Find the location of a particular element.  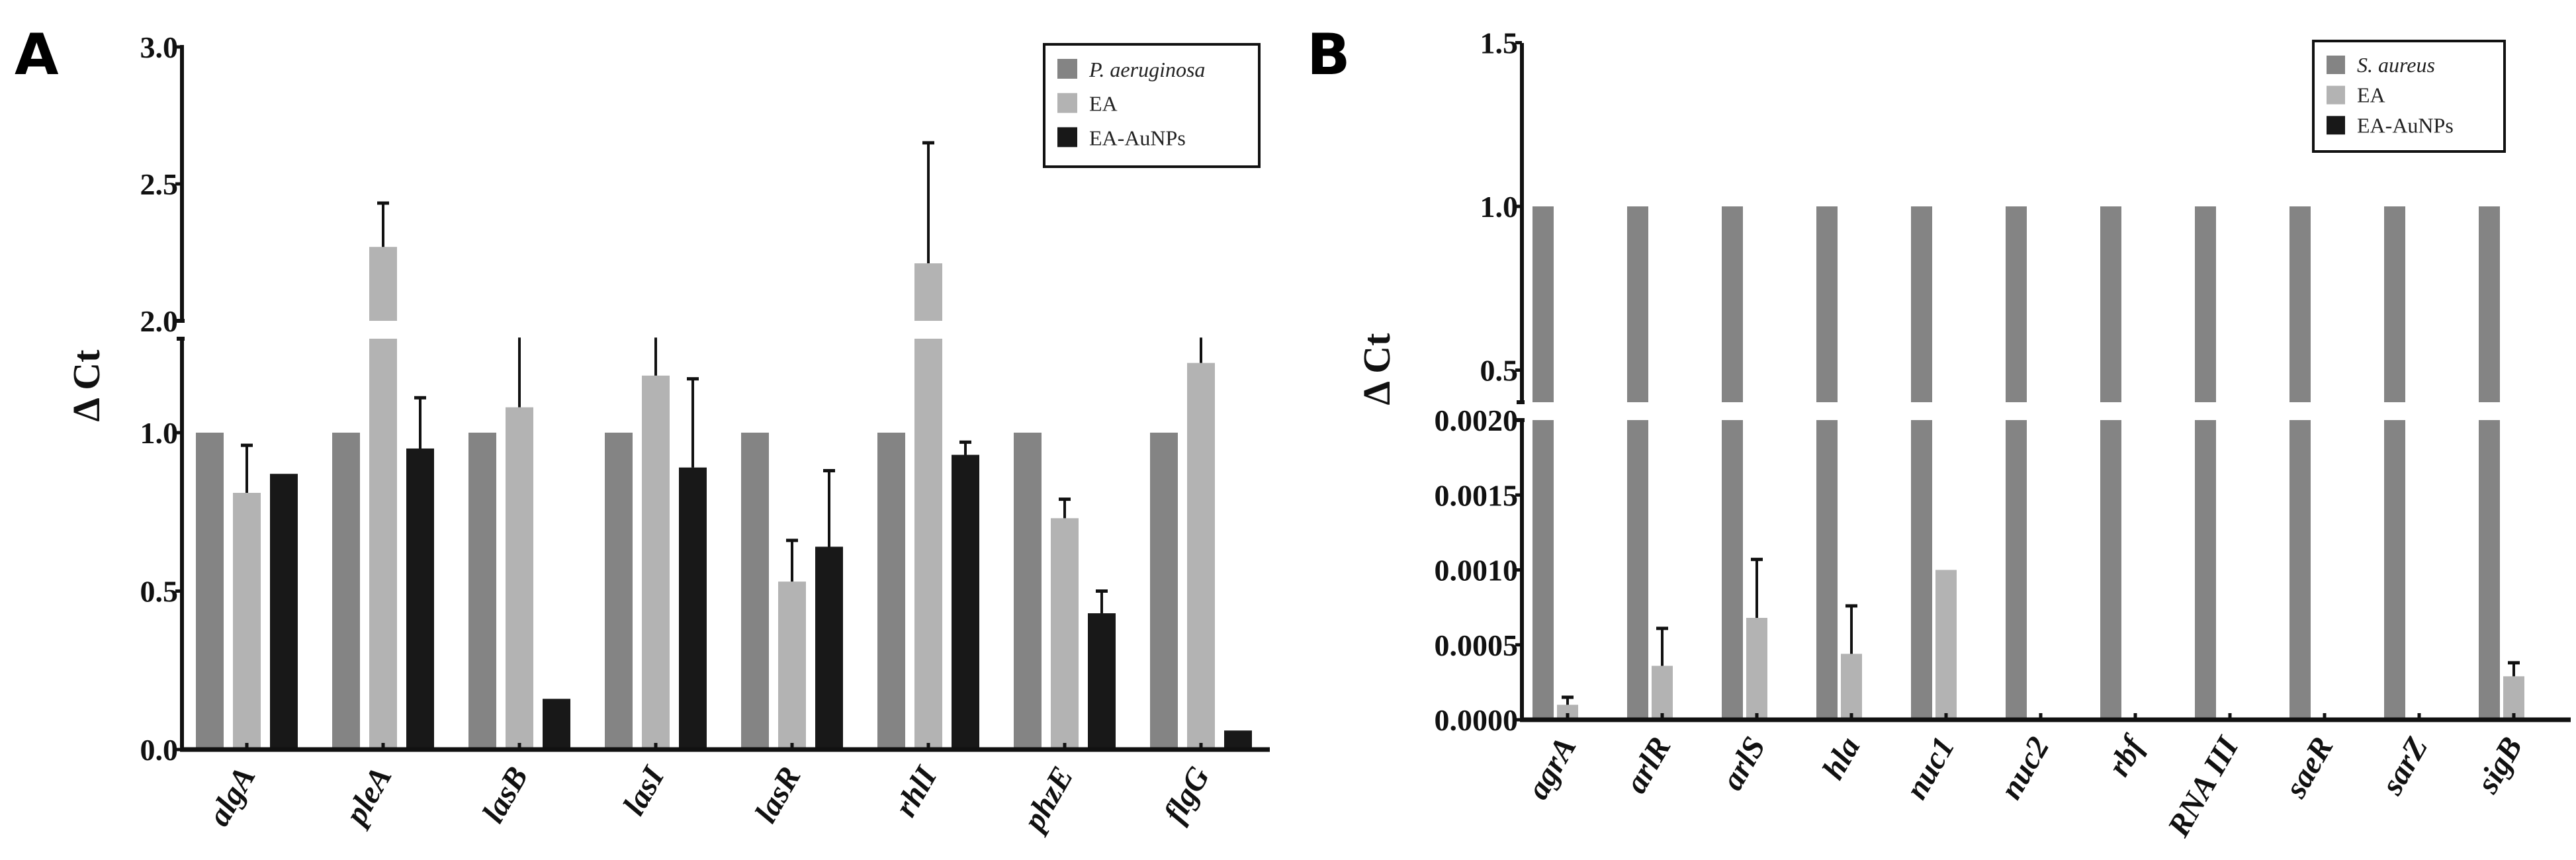

x-tick-label-arlR: arlR is located at coordinates (1648, 765).